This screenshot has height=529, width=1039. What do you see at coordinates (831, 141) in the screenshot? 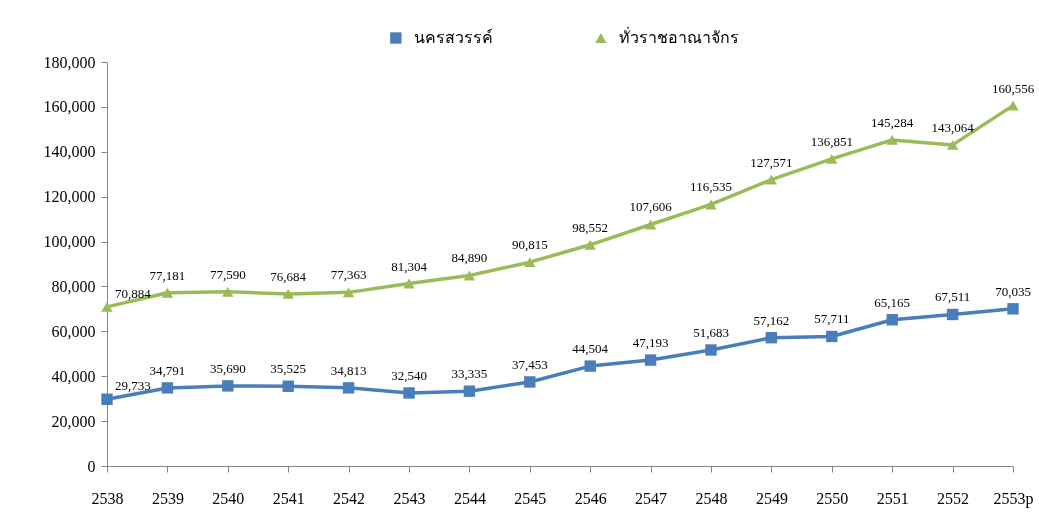
I see `data-label: 136,851` at bounding box center [831, 141].